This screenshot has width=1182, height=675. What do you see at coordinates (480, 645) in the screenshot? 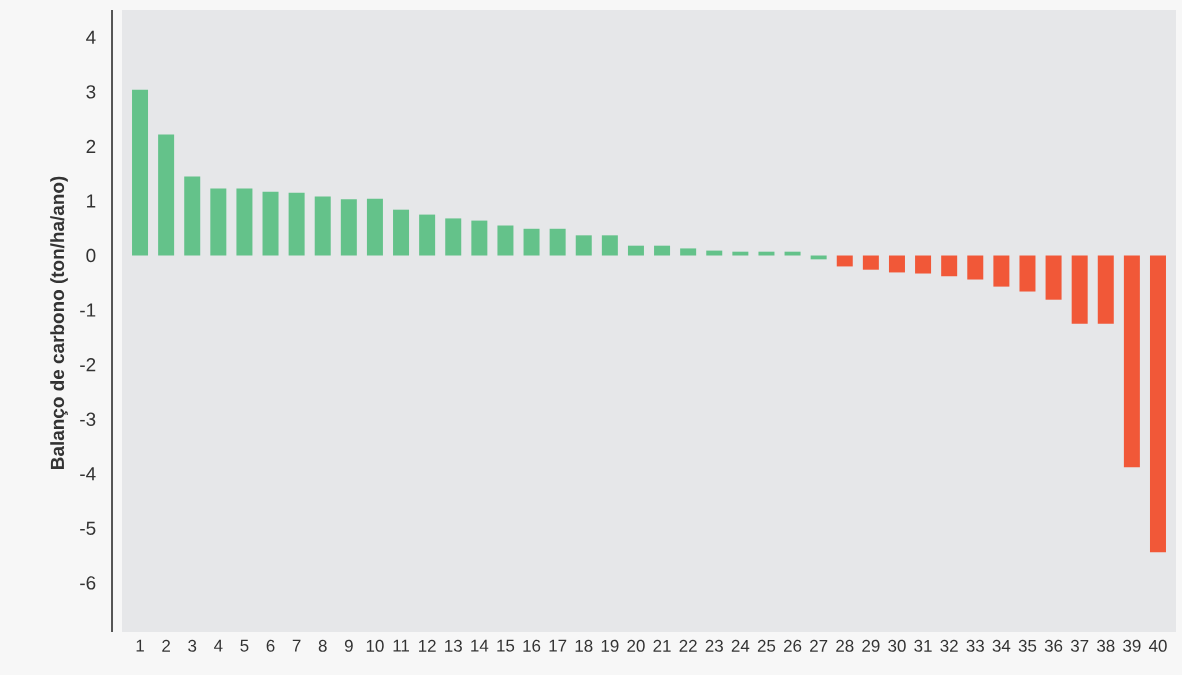
I see `x-tick-label: 14` at bounding box center [480, 645].